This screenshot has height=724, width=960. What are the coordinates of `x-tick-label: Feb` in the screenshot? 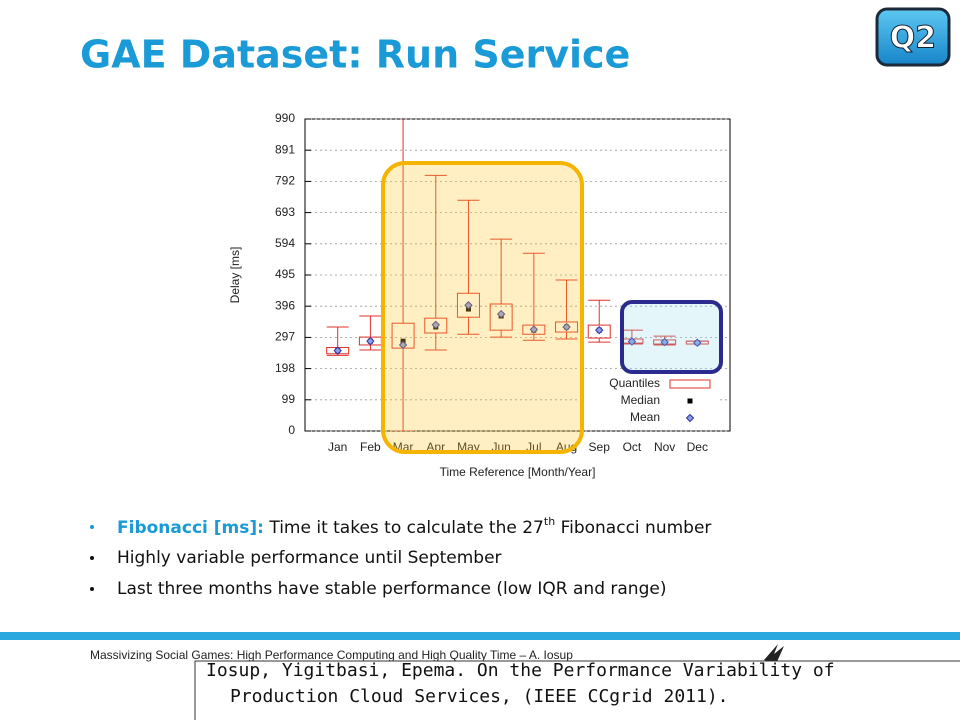 It's located at (370, 447).